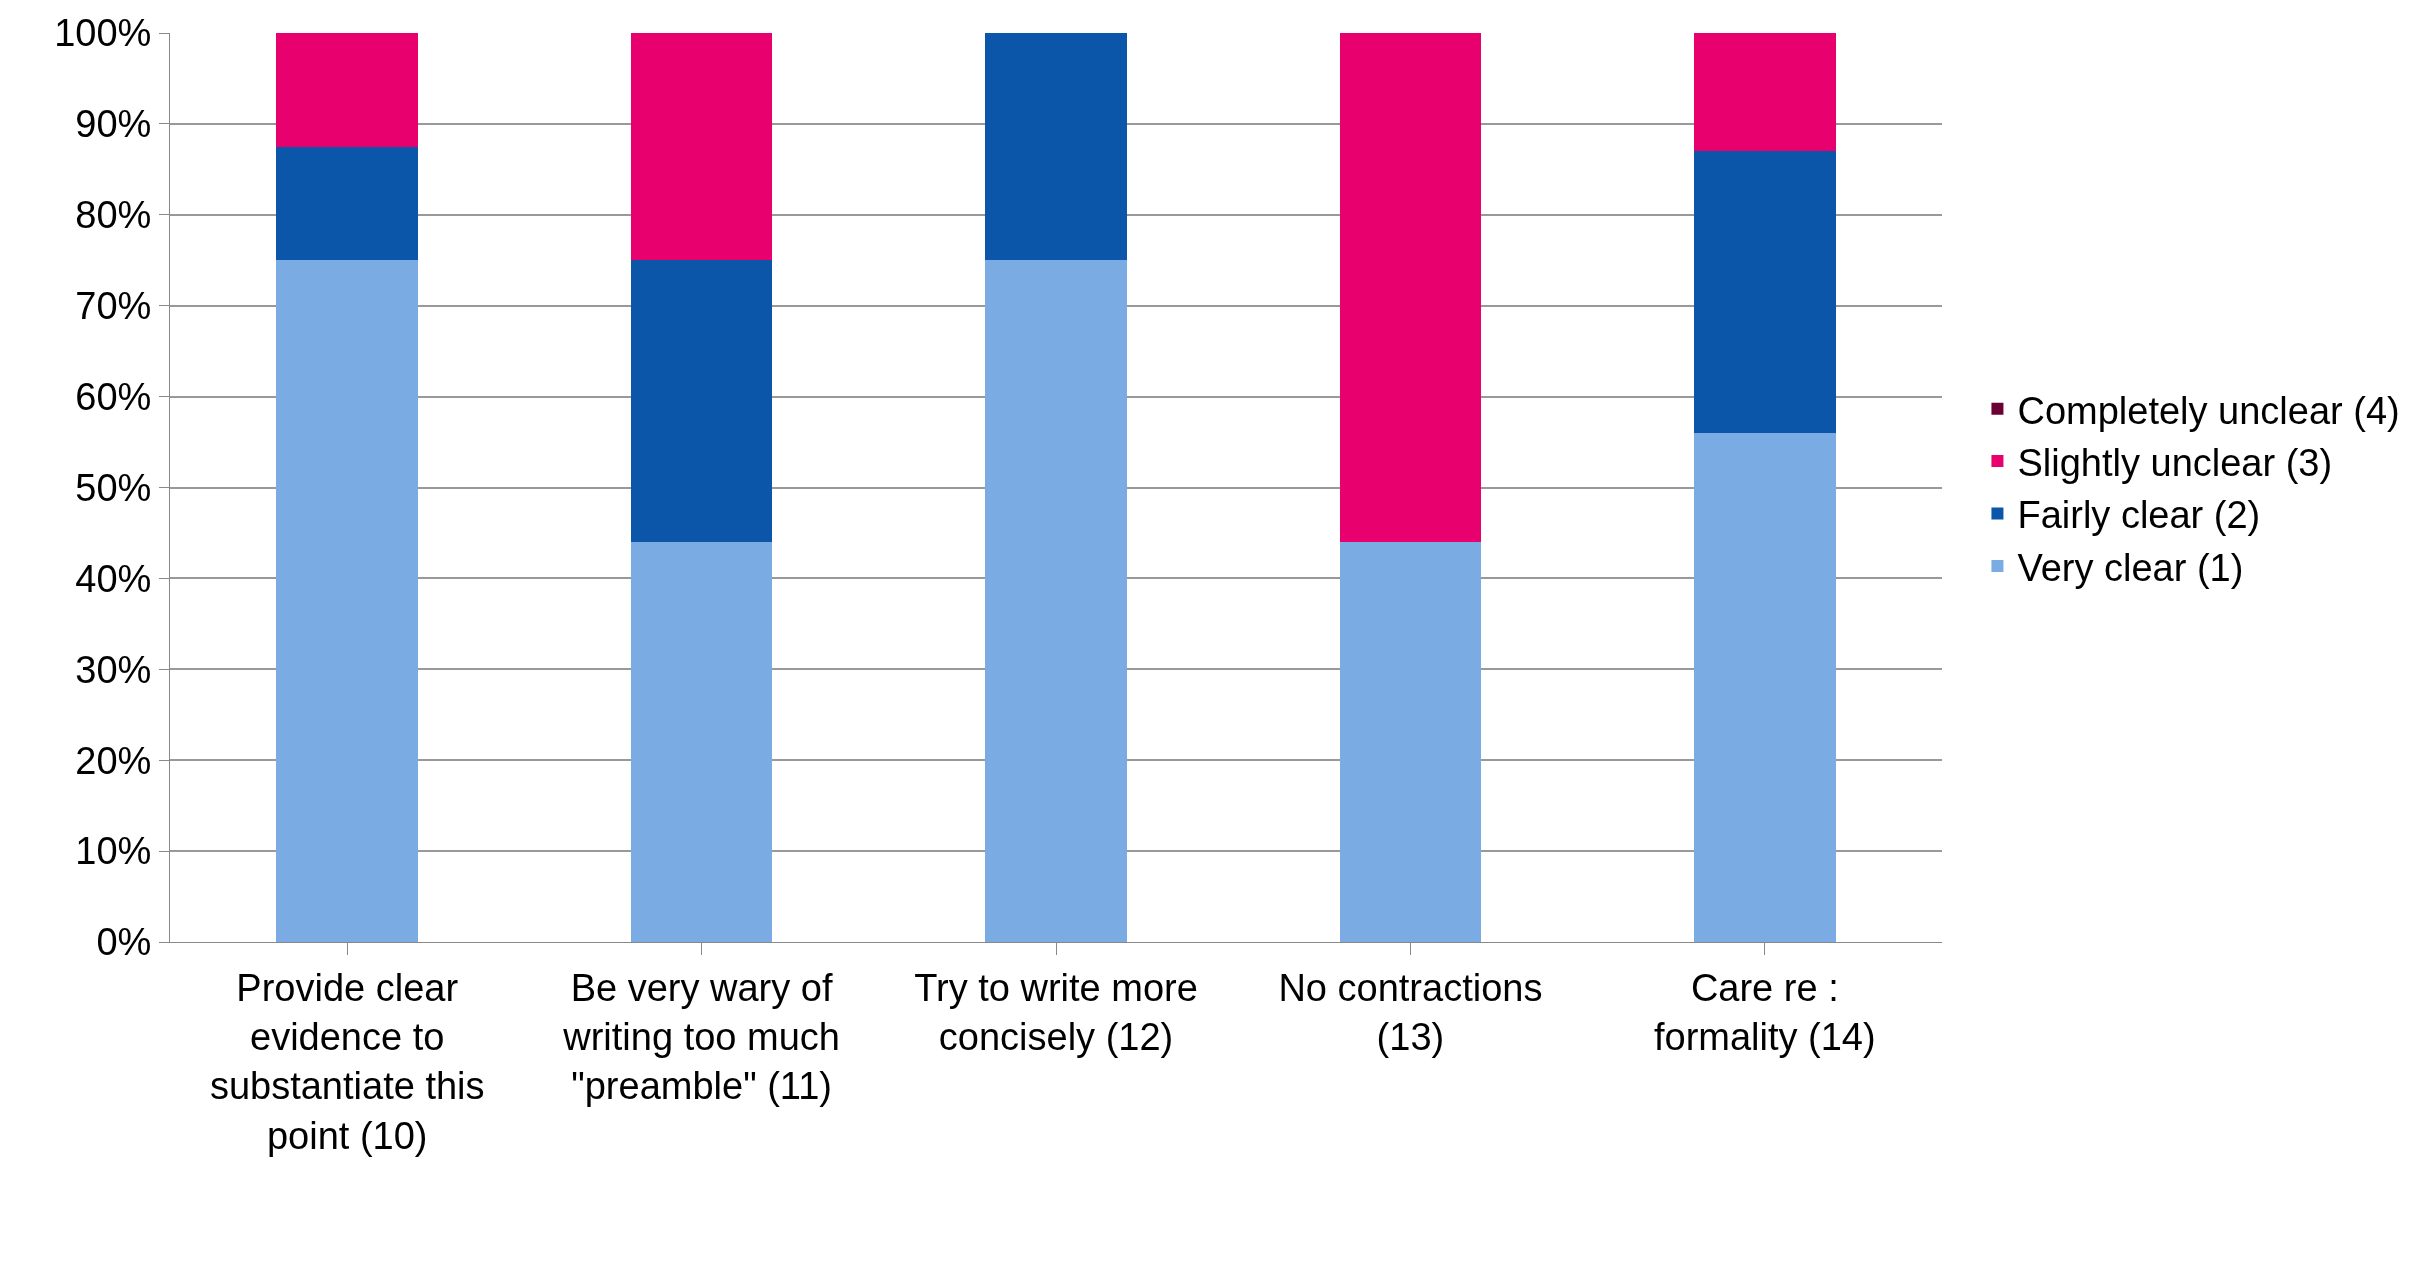  I want to click on y-tick-label: 0%, so click(124, 942).